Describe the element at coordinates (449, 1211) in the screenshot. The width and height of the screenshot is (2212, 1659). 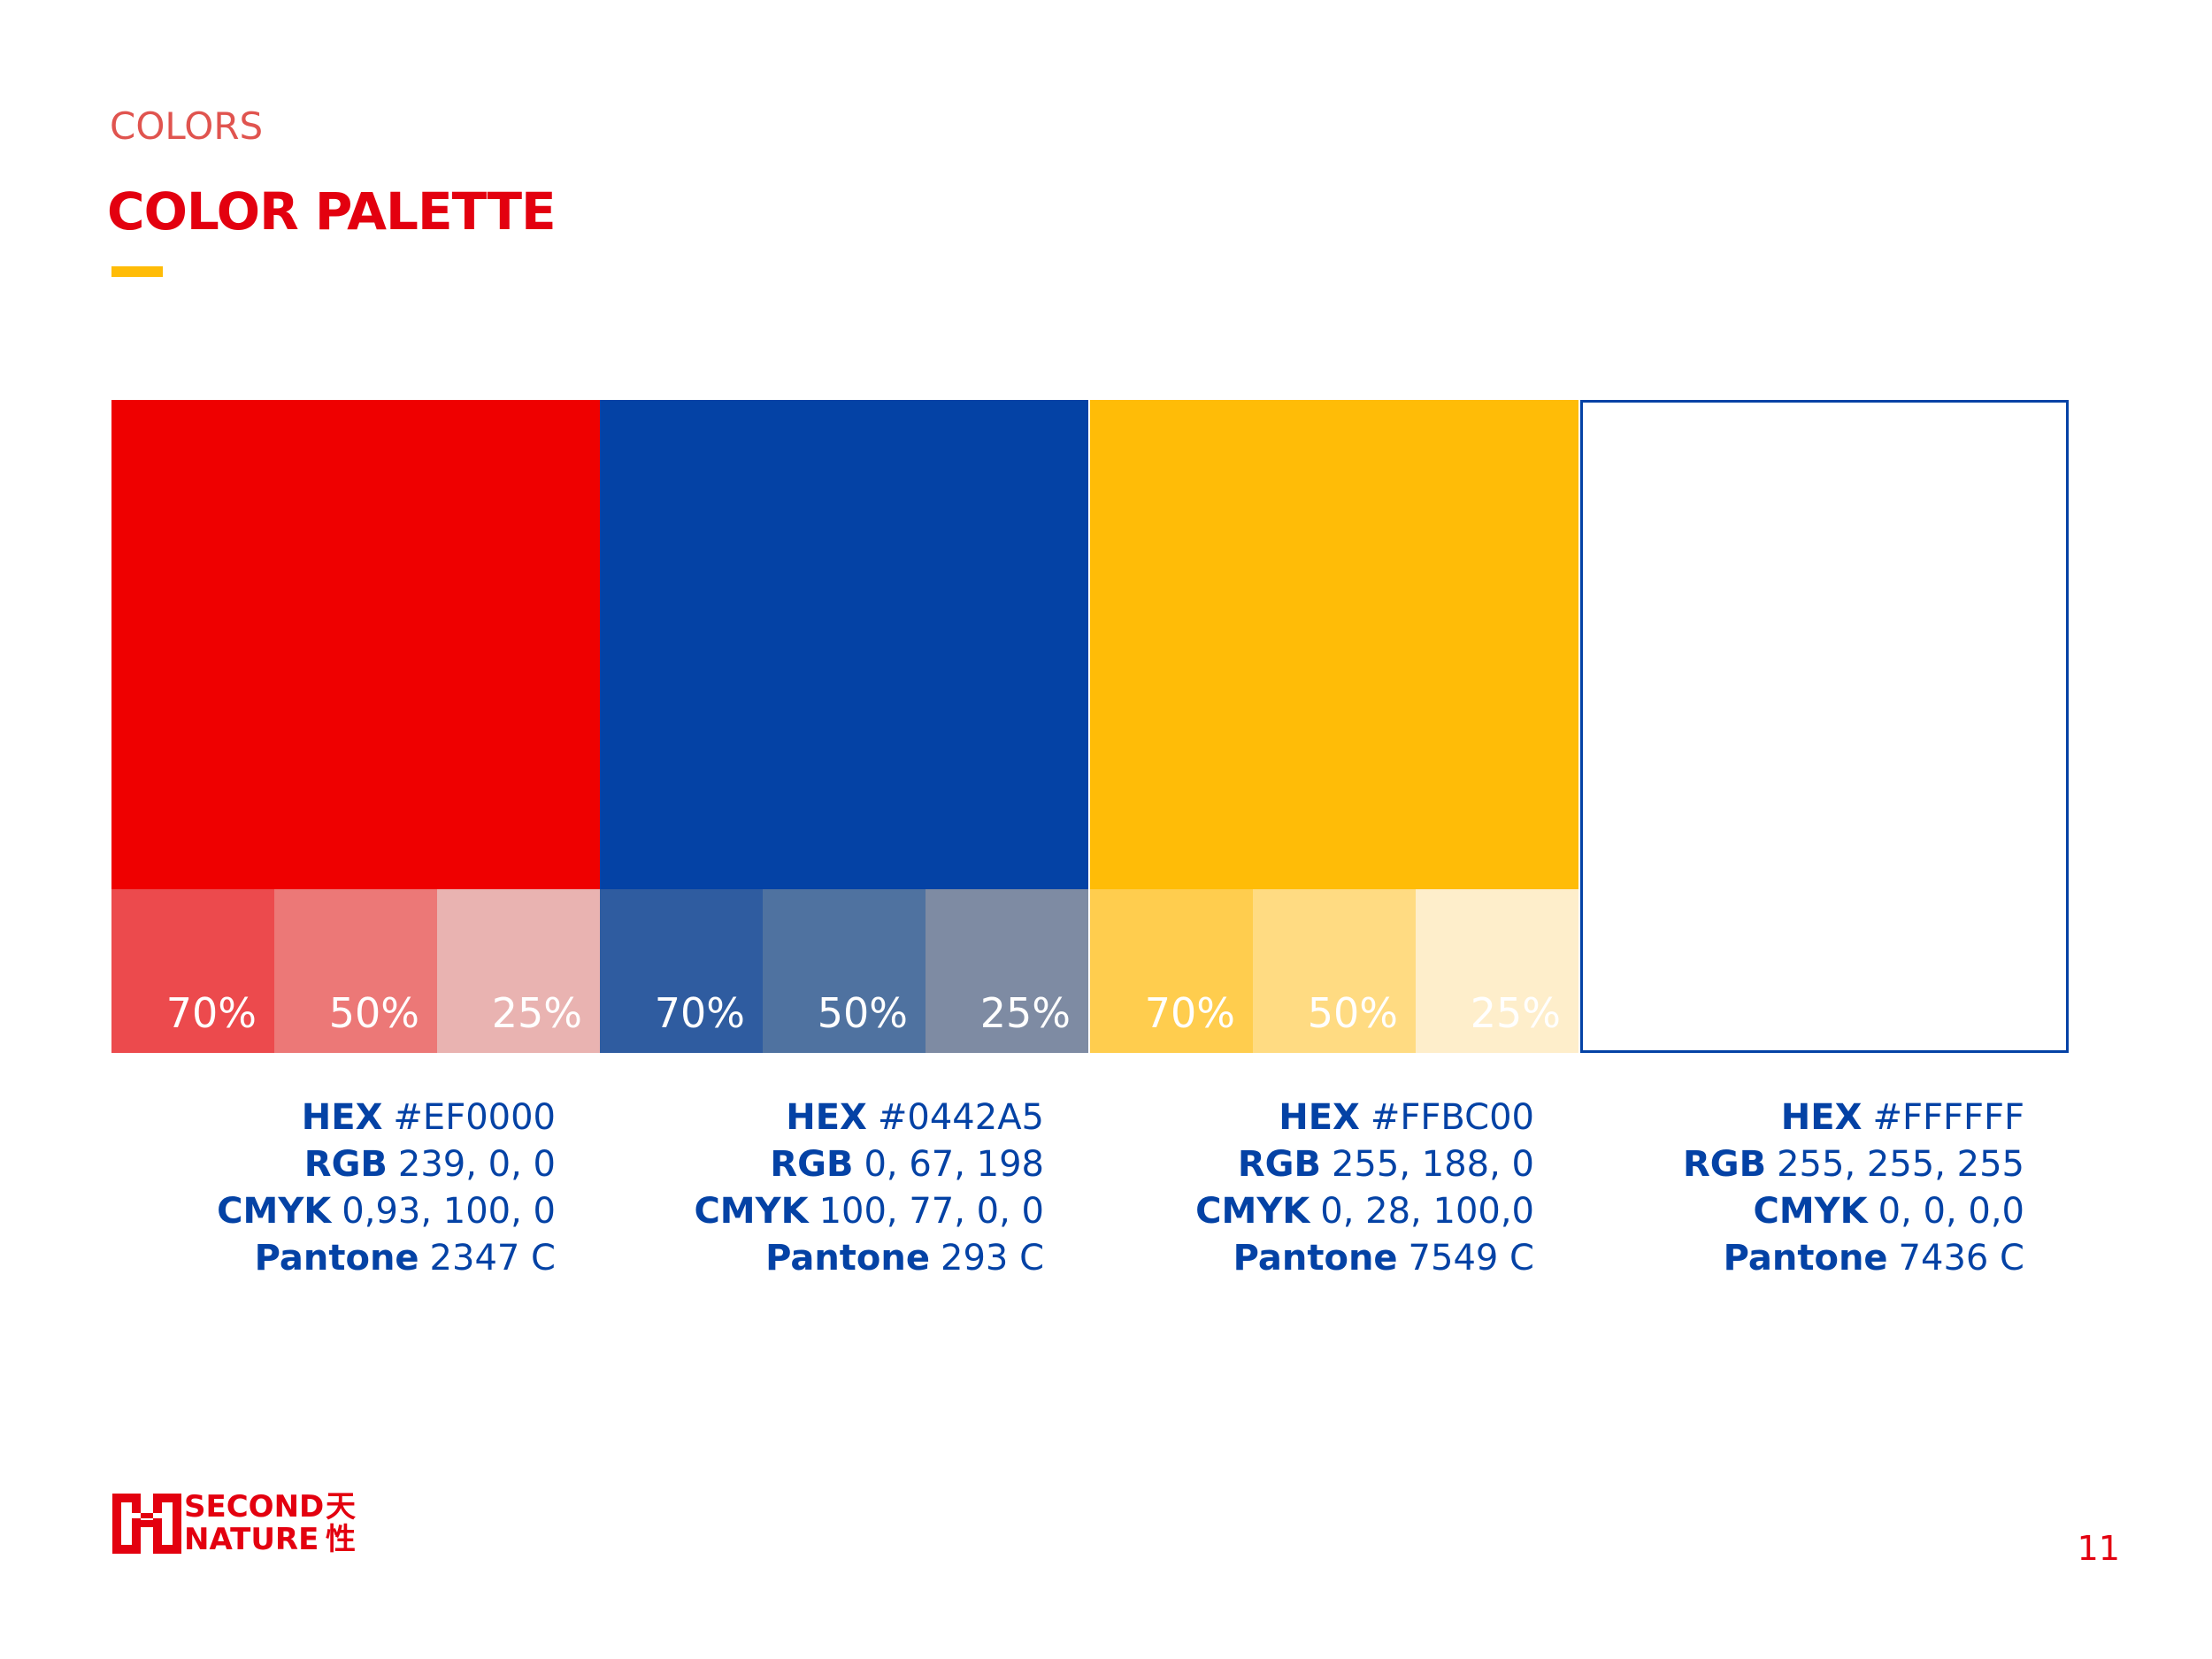
I see `spec-value: 0,93, 100, 0` at that location.